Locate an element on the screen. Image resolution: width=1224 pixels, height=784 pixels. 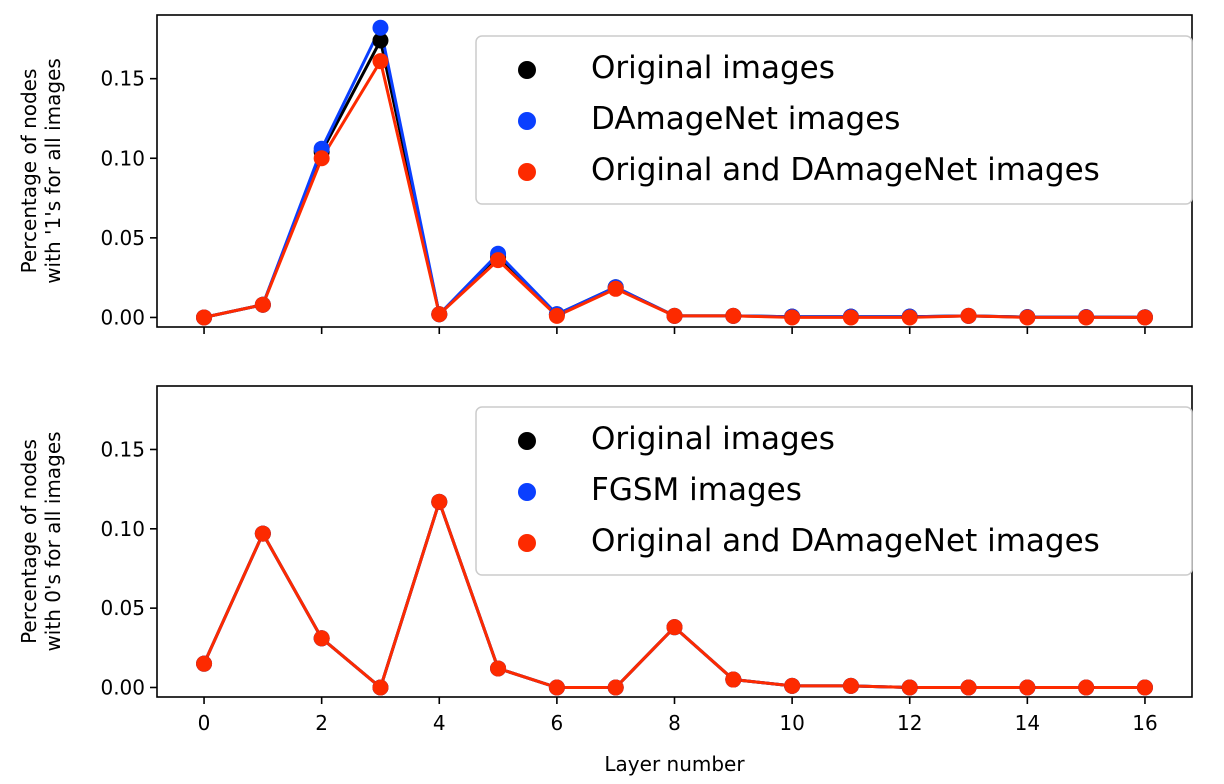
x-tick-label: 12 is located at coordinates (909, 723).